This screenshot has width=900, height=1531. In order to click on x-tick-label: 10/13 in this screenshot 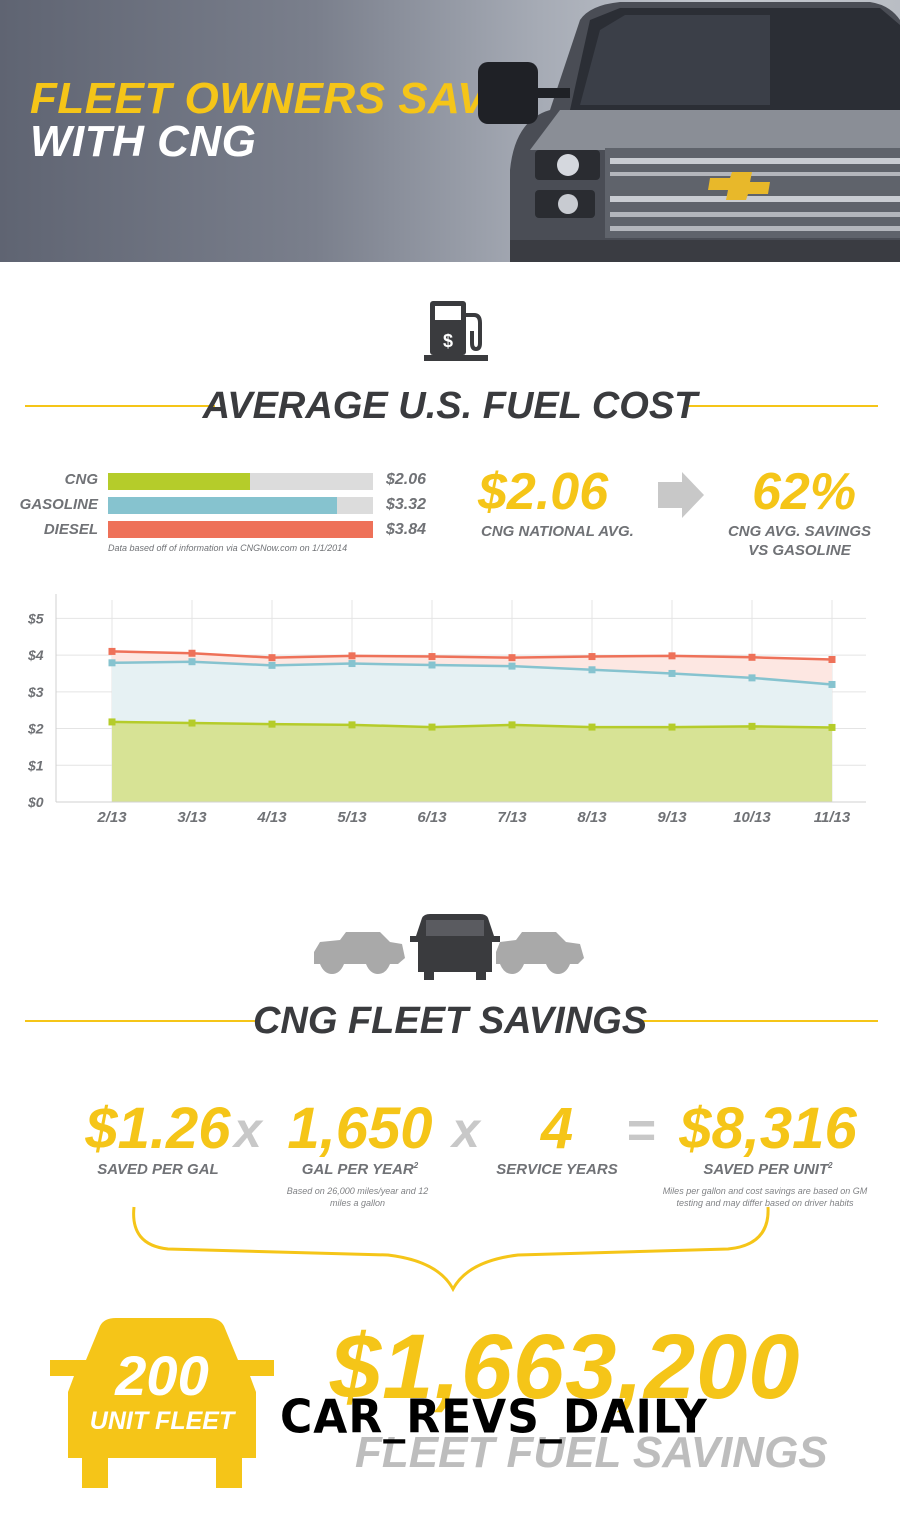, I will do `click(752, 817)`.